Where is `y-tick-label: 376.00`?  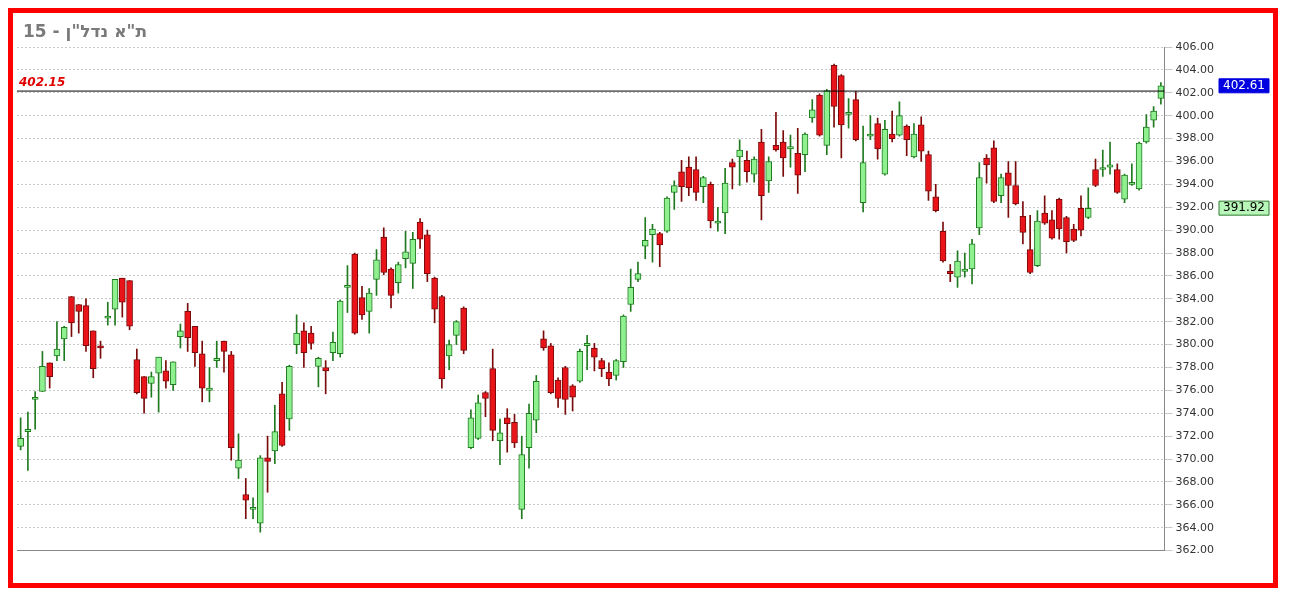 y-tick-label: 376.00 is located at coordinates (1195, 390).